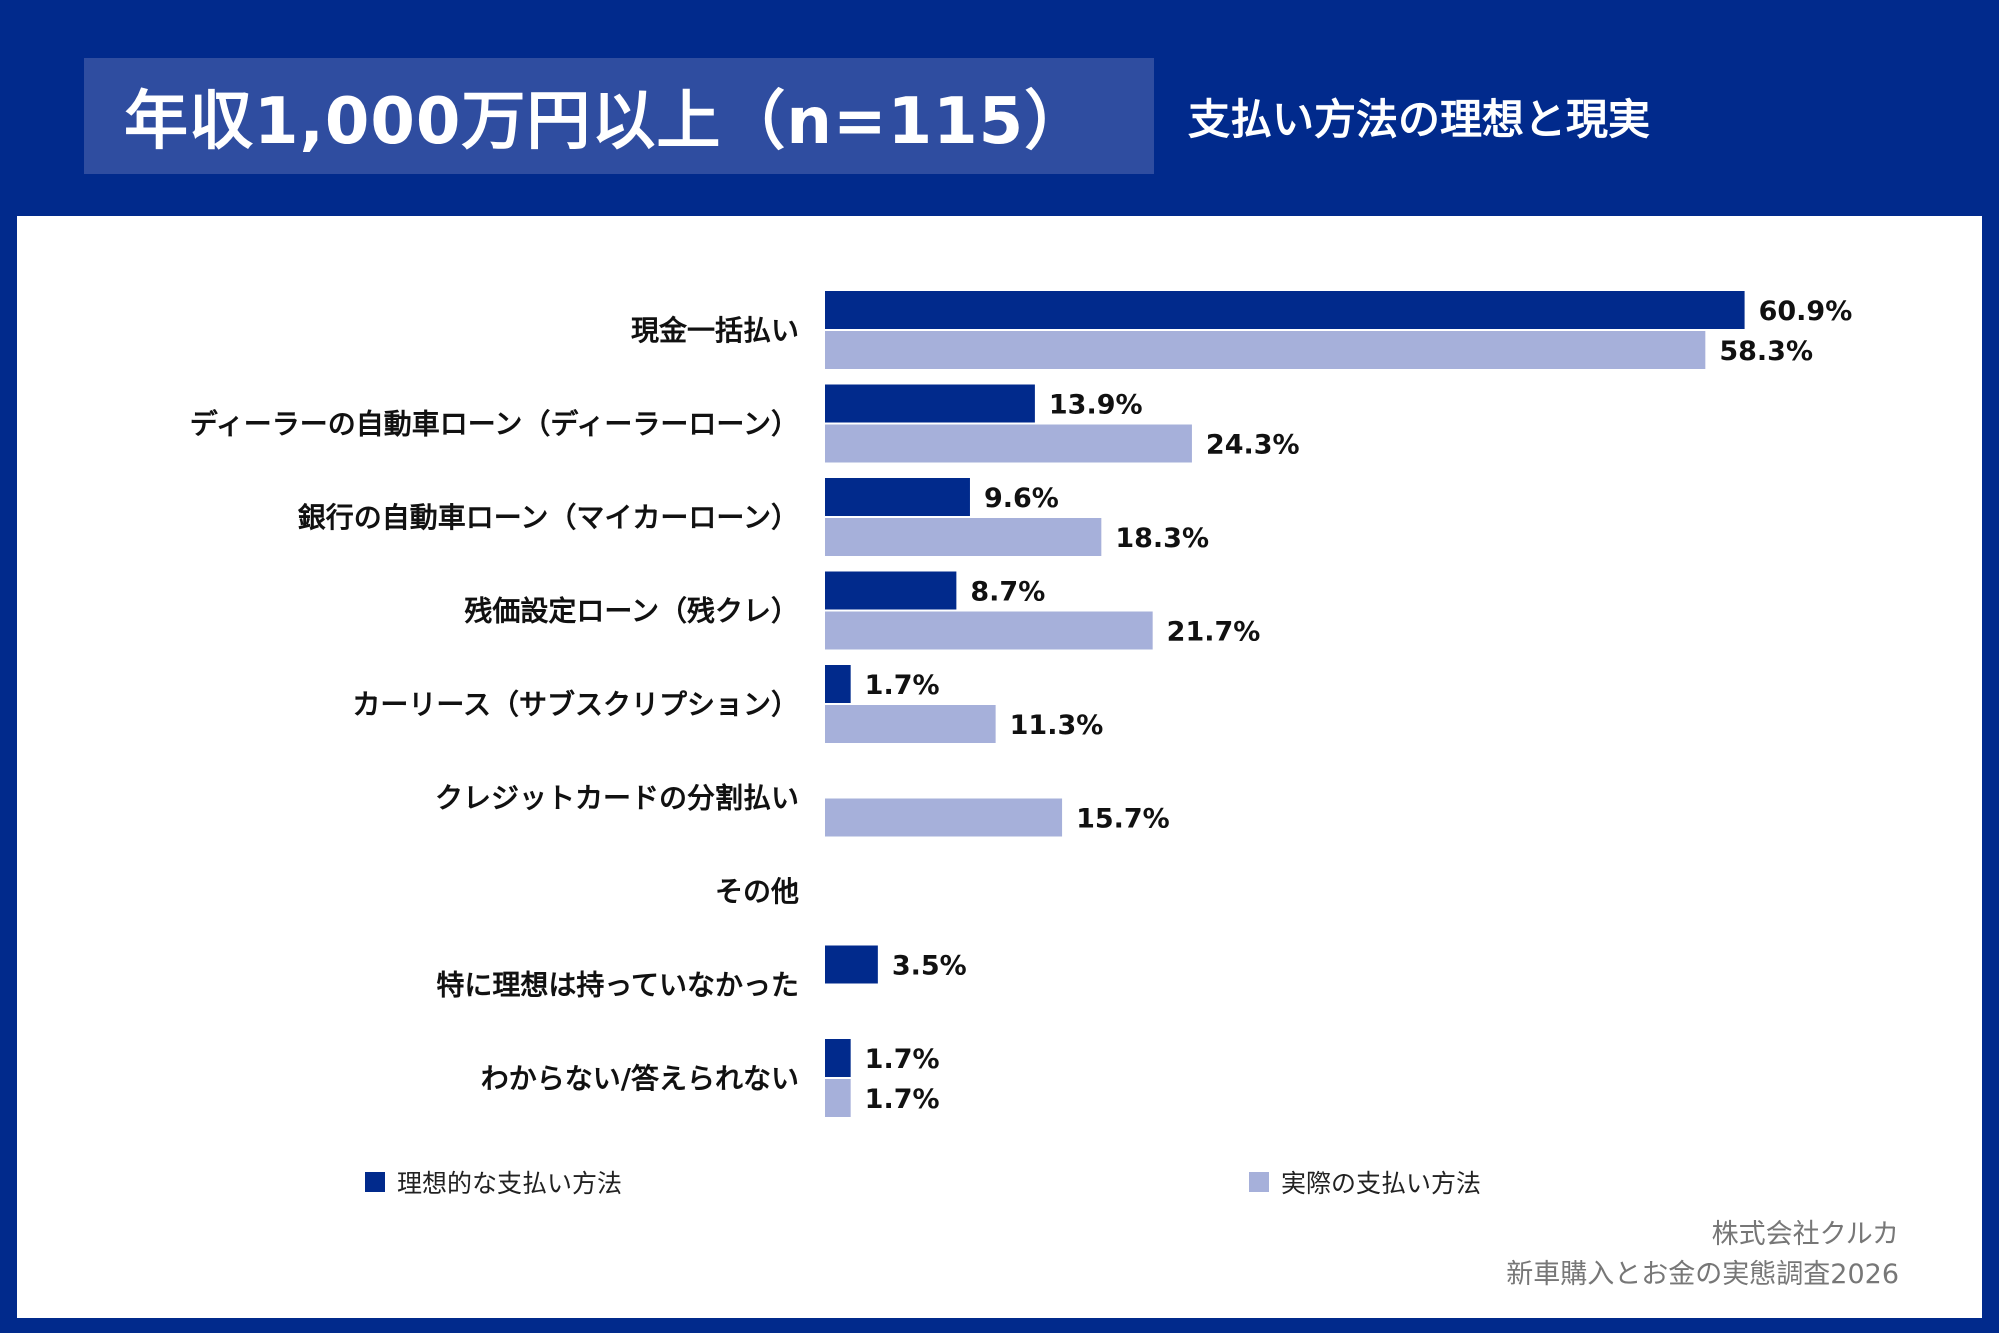 The image size is (1999, 1333). I want to click on value-label-ideal: 3.5%, so click(929, 966).